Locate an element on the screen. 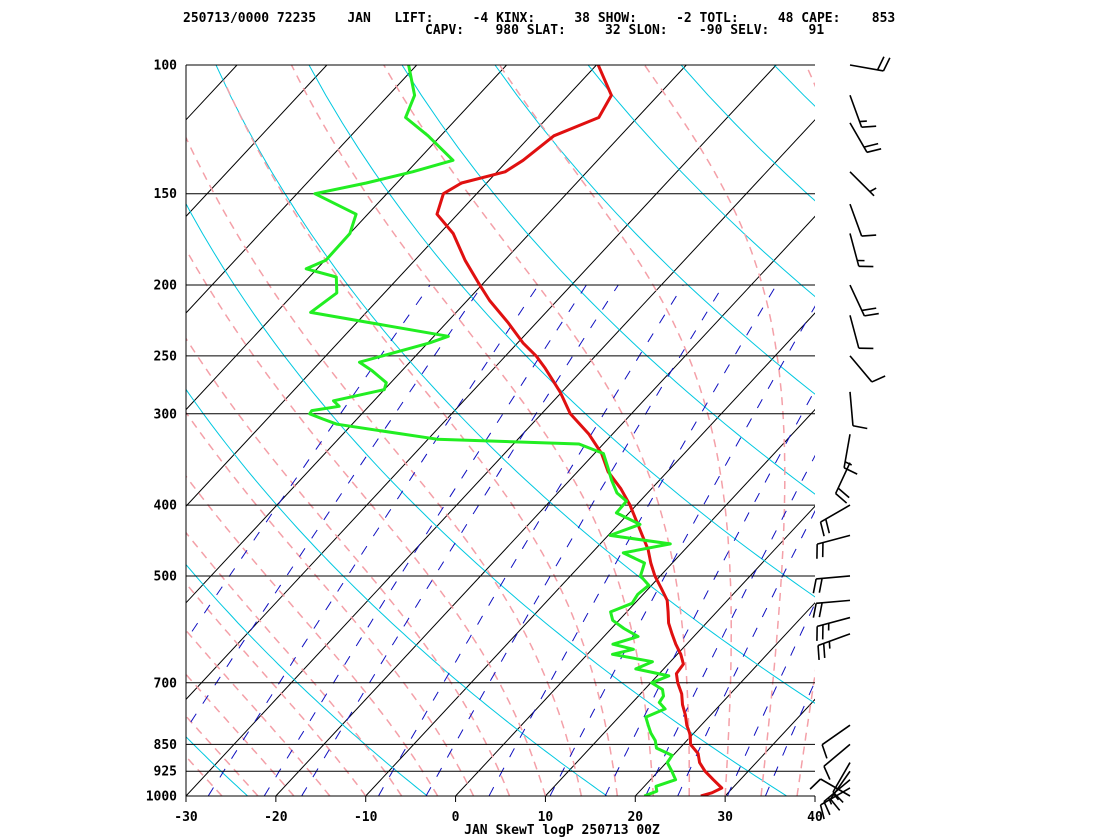  pressure-tick-label: 100 is located at coordinates (166, 66).